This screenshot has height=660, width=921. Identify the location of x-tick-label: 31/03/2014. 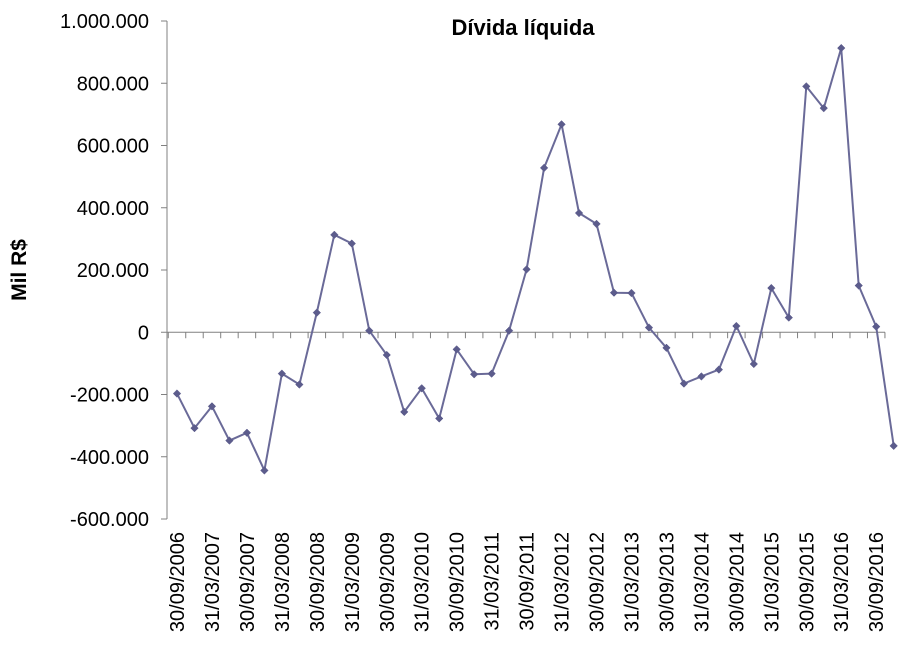
(702, 582).